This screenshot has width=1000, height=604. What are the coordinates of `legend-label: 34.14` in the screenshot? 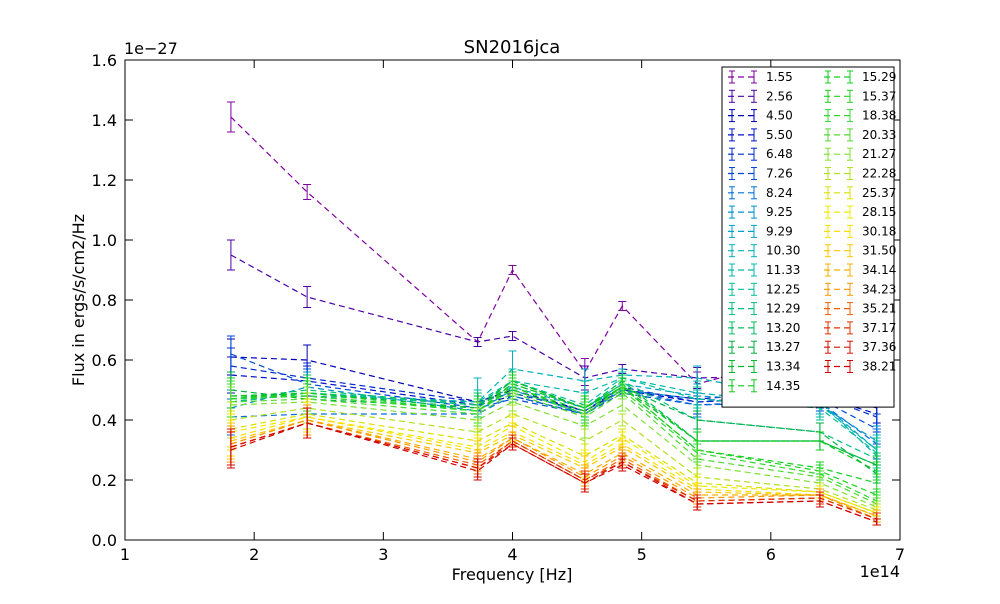 It's located at (879, 270).